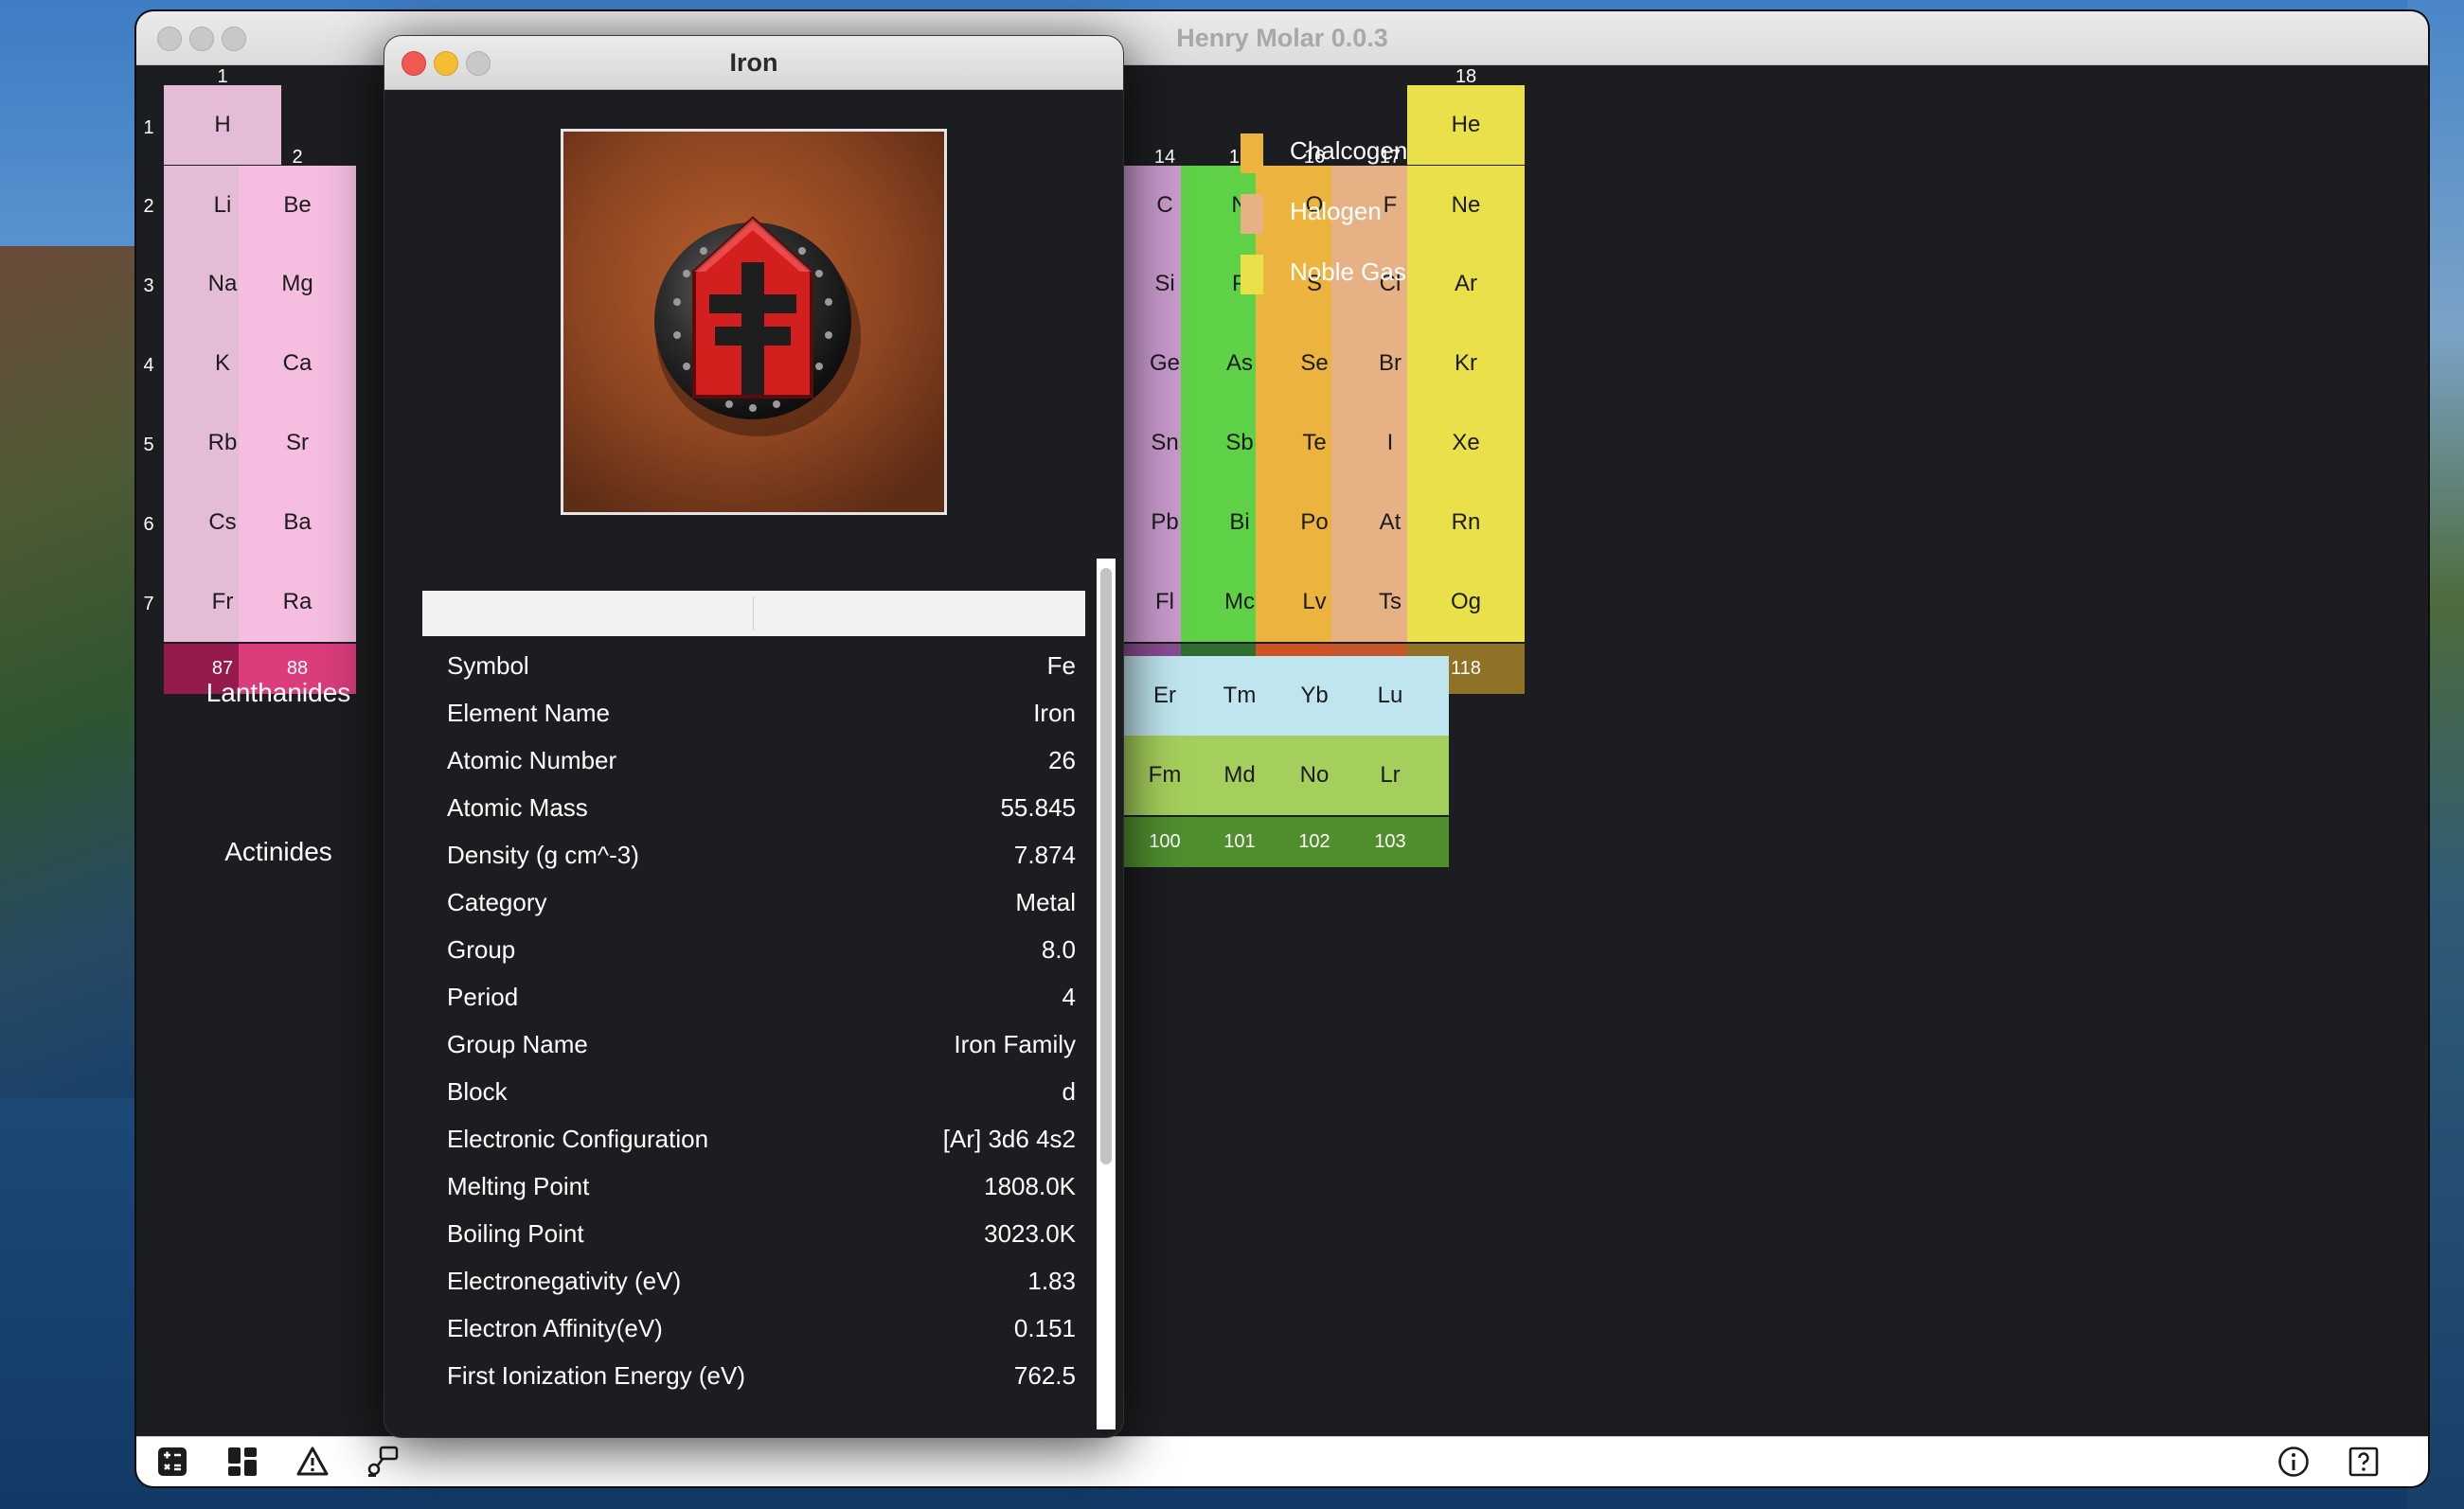 Image resolution: width=2464 pixels, height=1509 pixels. I want to click on property-row: Boiling Point 3023.0K, so click(753, 1233).